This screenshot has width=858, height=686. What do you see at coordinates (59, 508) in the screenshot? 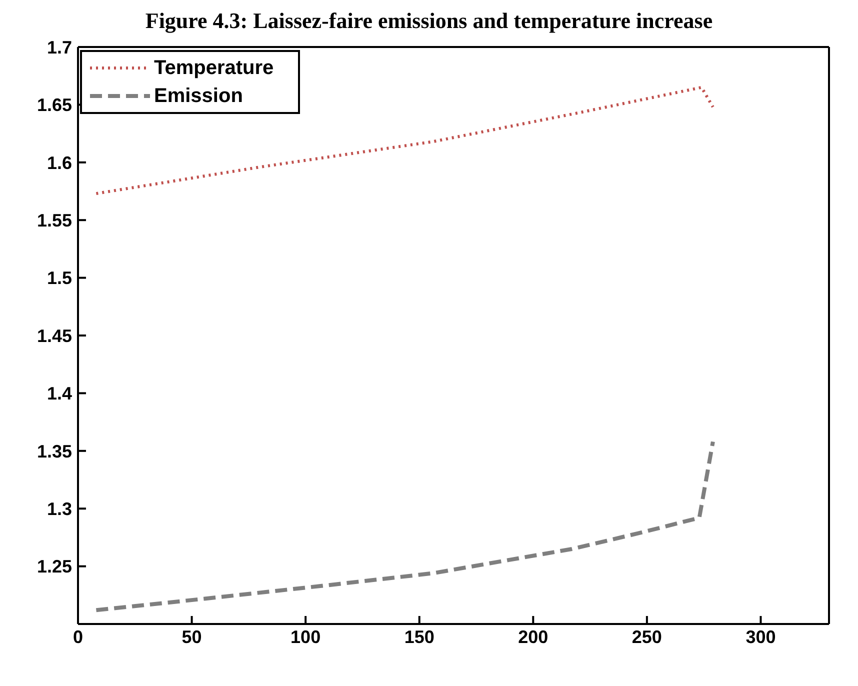
I see `y-tick-label: 1.3` at bounding box center [59, 508].